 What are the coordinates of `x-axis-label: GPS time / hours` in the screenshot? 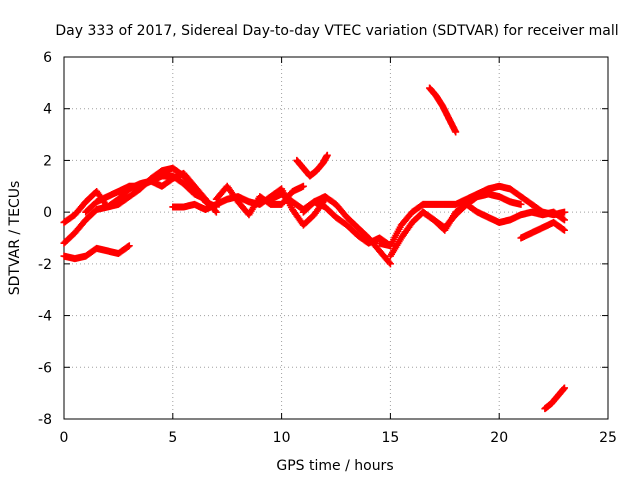 It's located at (334, 466).